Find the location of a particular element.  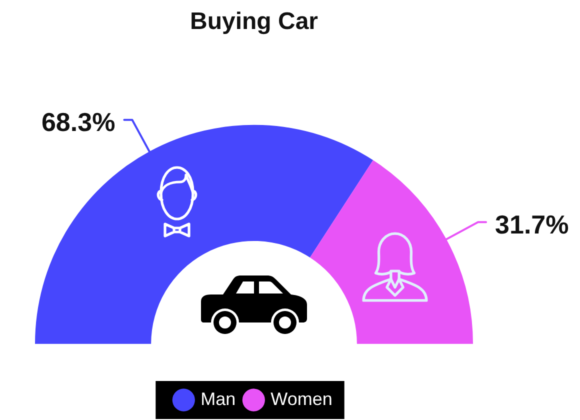

data-label: 31.7% is located at coordinates (532, 224).